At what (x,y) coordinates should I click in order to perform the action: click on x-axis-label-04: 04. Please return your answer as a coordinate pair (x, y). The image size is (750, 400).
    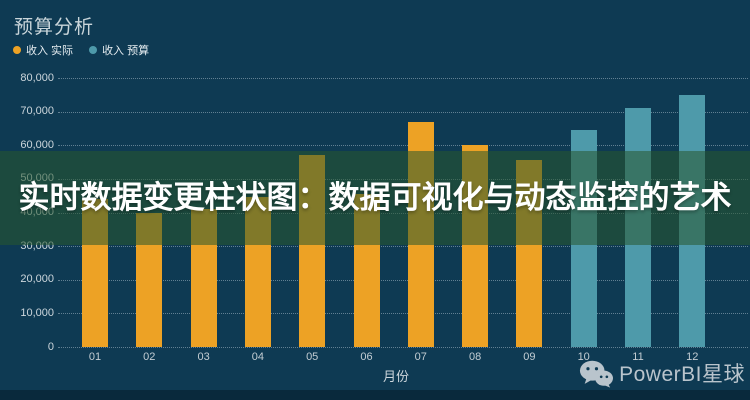
    Looking at the image, I should click on (258, 357).